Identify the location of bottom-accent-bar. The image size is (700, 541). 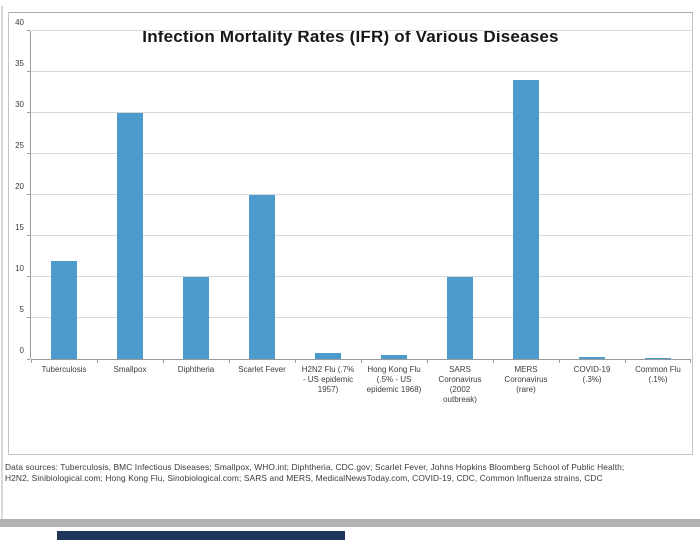
(201, 535).